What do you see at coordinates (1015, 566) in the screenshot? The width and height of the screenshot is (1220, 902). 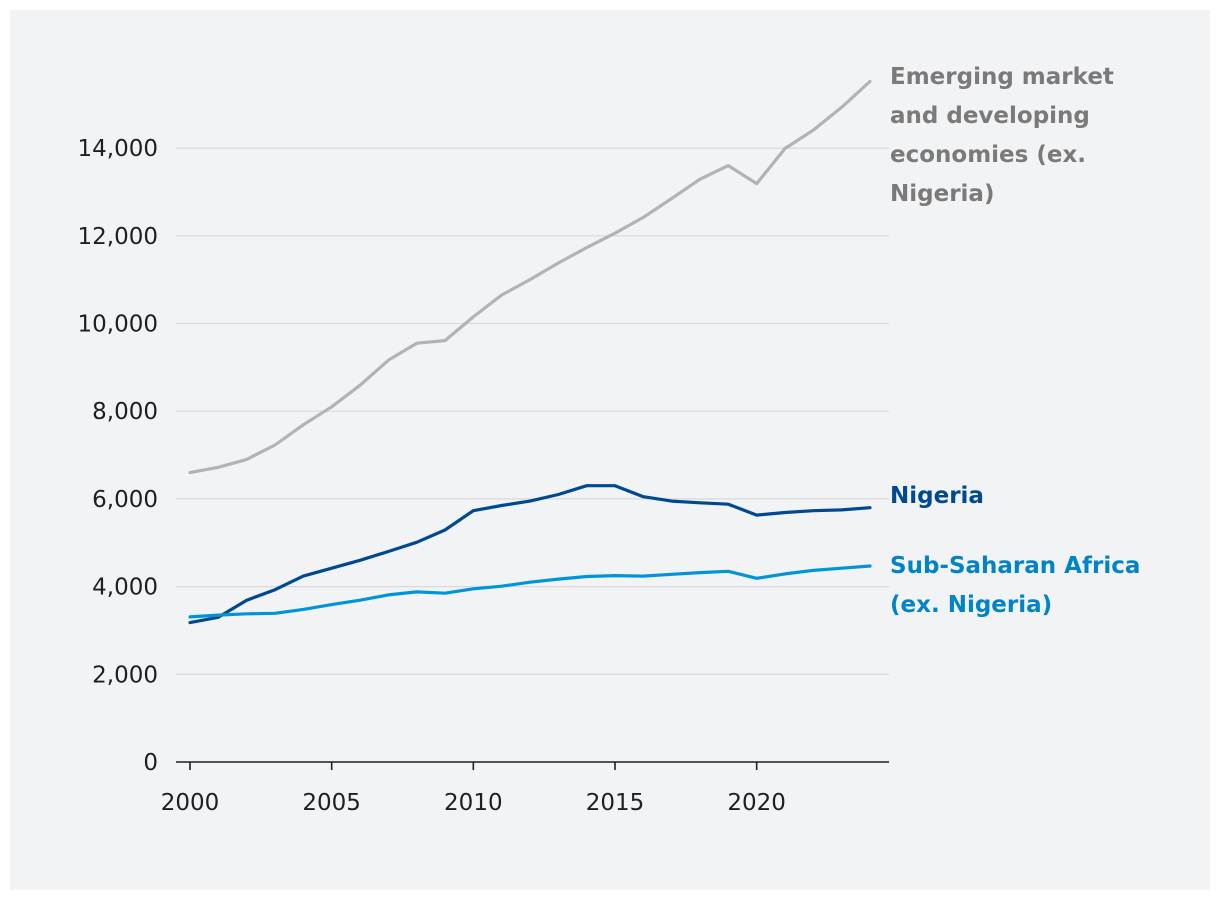 I see `series-label-sub-saharan-africa: Sub-Saharan Africa` at bounding box center [1015, 566].